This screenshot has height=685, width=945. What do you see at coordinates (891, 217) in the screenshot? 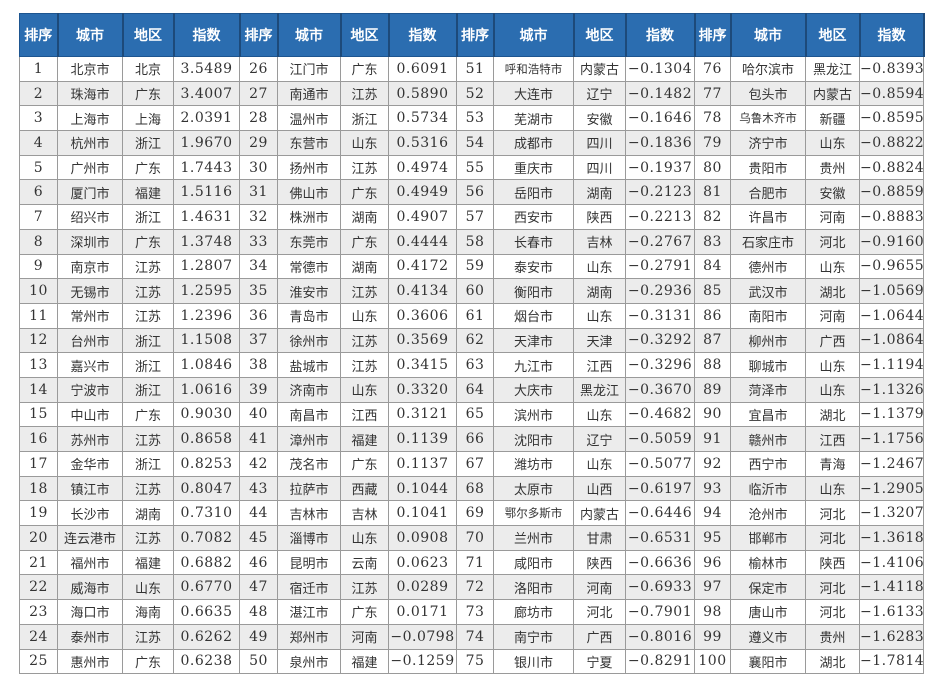
I see `cell-index: −0.8883` at bounding box center [891, 217].